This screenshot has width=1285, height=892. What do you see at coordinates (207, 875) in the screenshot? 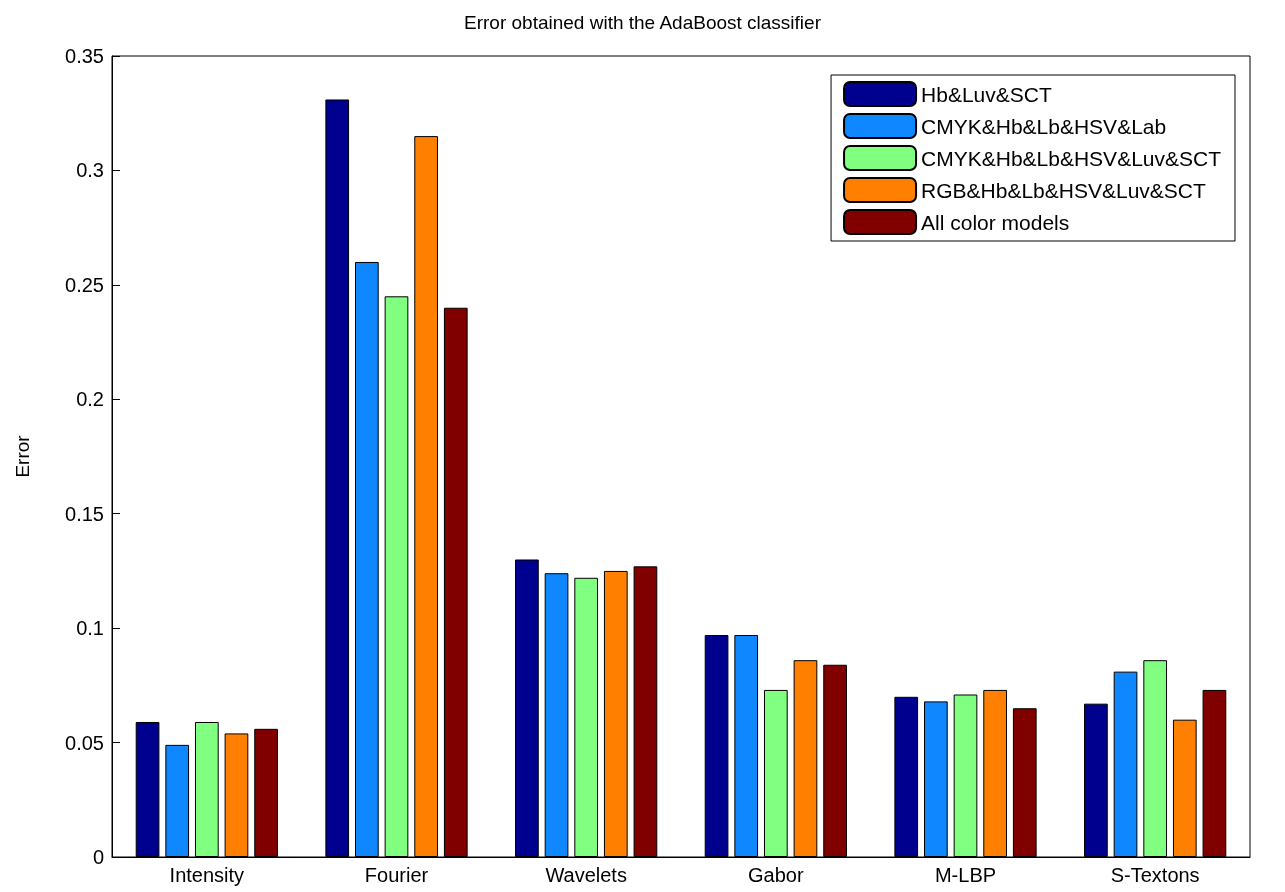
I see `x-tick-label: Intensity` at bounding box center [207, 875].